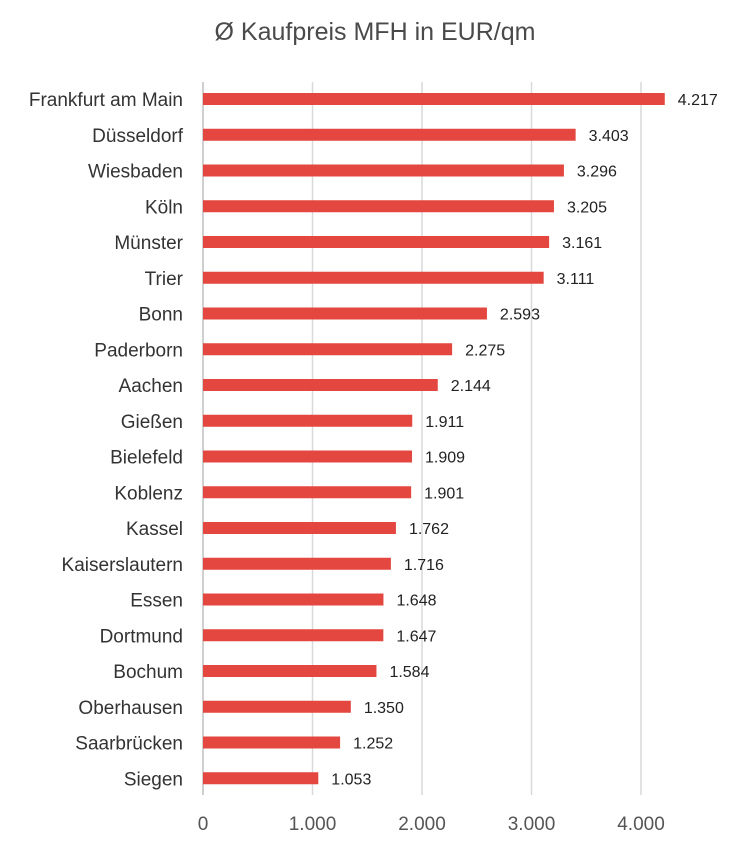 Image resolution: width=750 pixels, height=863 pixels. What do you see at coordinates (520, 315) in the screenshot?
I see `data-label: 2.593` at bounding box center [520, 315].